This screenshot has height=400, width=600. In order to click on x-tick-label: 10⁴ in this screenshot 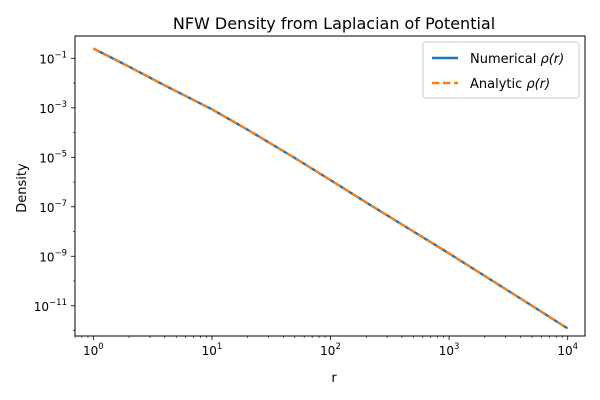, I will do `click(567, 350)`.